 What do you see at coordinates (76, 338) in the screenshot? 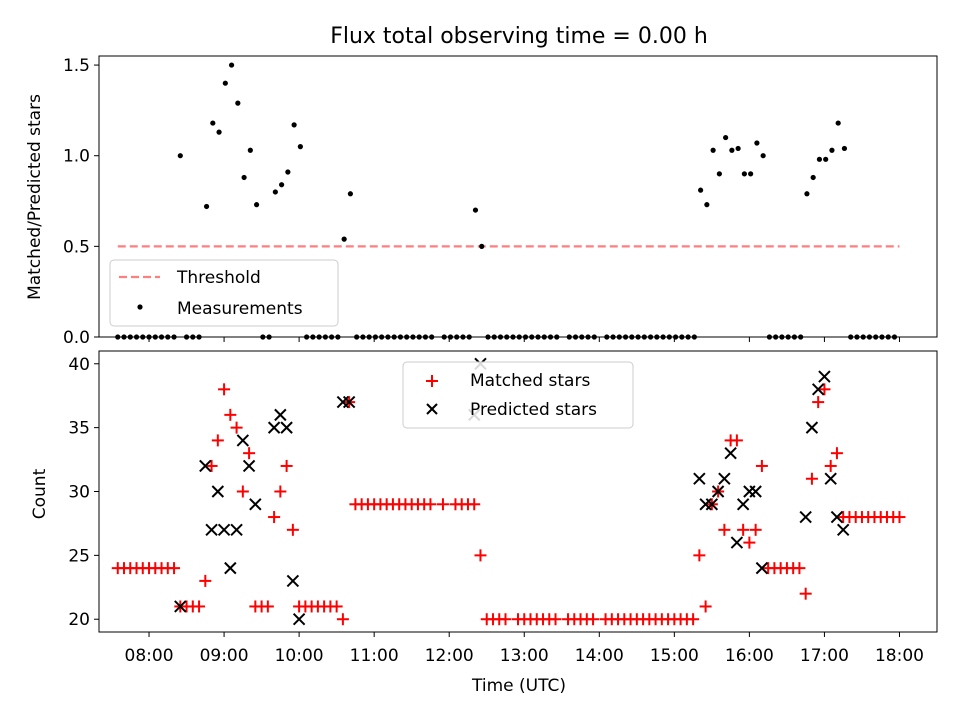
I see `top-y-tick-label: 0.0` at bounding box center [76, 338].